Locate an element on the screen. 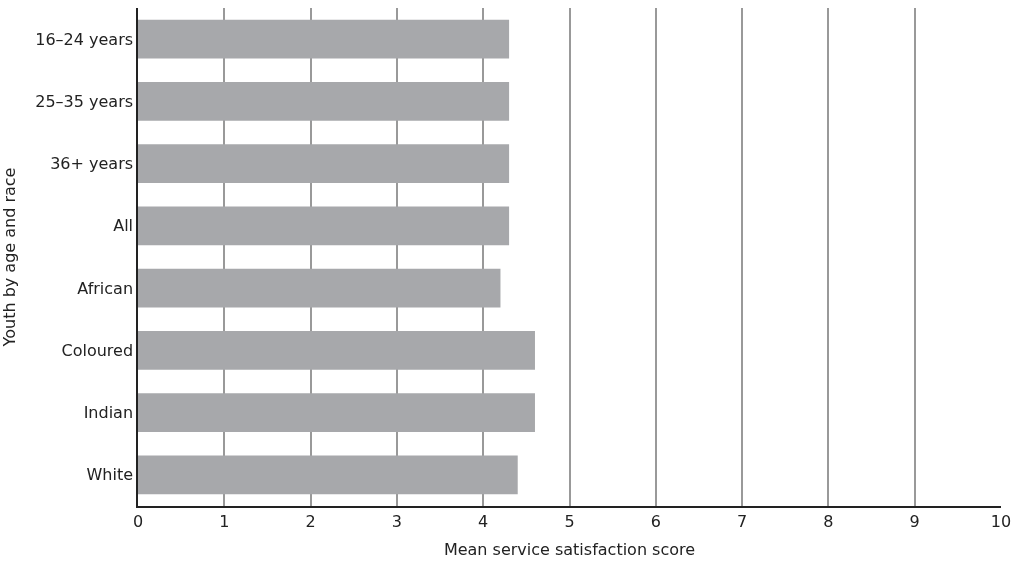 The height and width of the screenshot is (581, 1031). y-tick-label: Coloured is located at coordinates (97, 350).